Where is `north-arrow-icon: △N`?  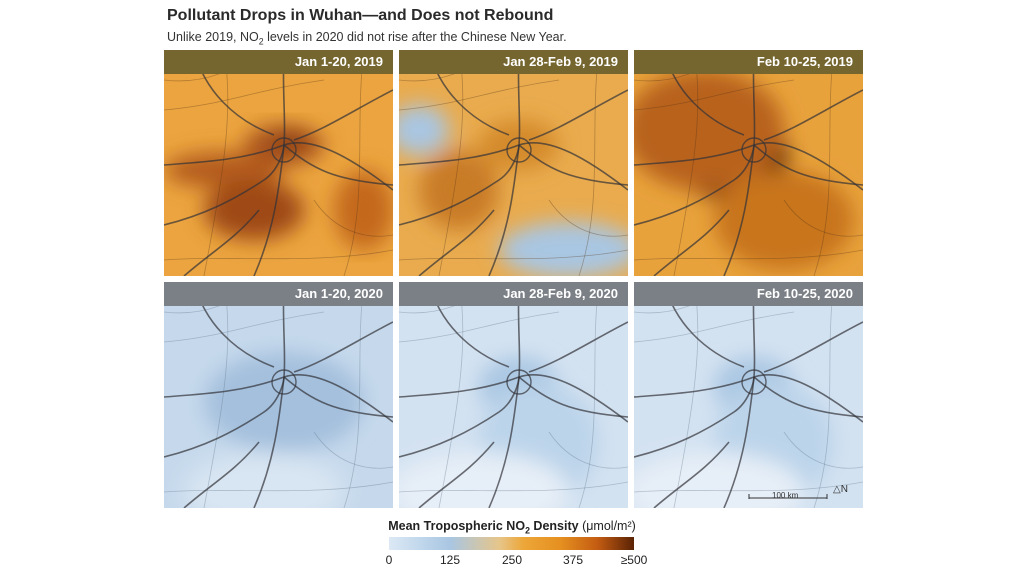
north-arrow-icon: △N is located at coordinates (840, 489).